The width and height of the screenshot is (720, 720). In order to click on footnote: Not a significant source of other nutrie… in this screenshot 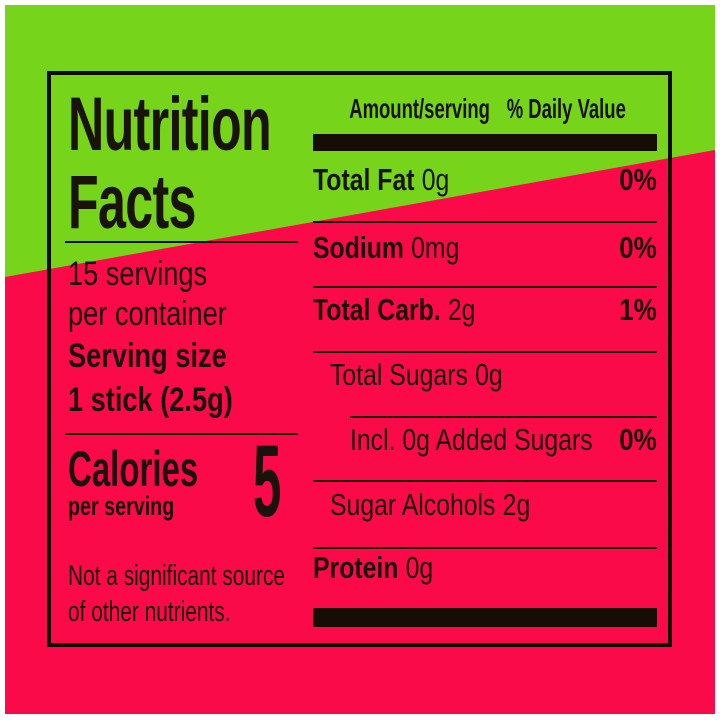, I will do `click(218, 594)`.